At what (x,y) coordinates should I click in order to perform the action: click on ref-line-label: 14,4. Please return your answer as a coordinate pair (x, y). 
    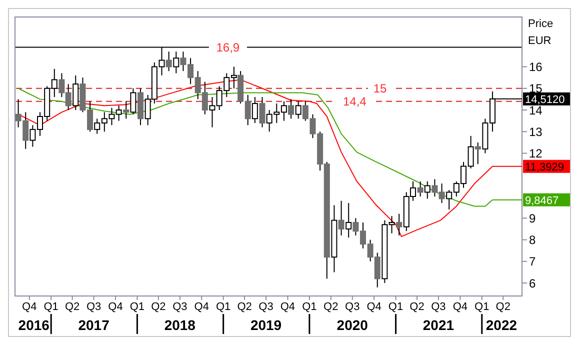
    Looking at the image, I should click on (355, 101).